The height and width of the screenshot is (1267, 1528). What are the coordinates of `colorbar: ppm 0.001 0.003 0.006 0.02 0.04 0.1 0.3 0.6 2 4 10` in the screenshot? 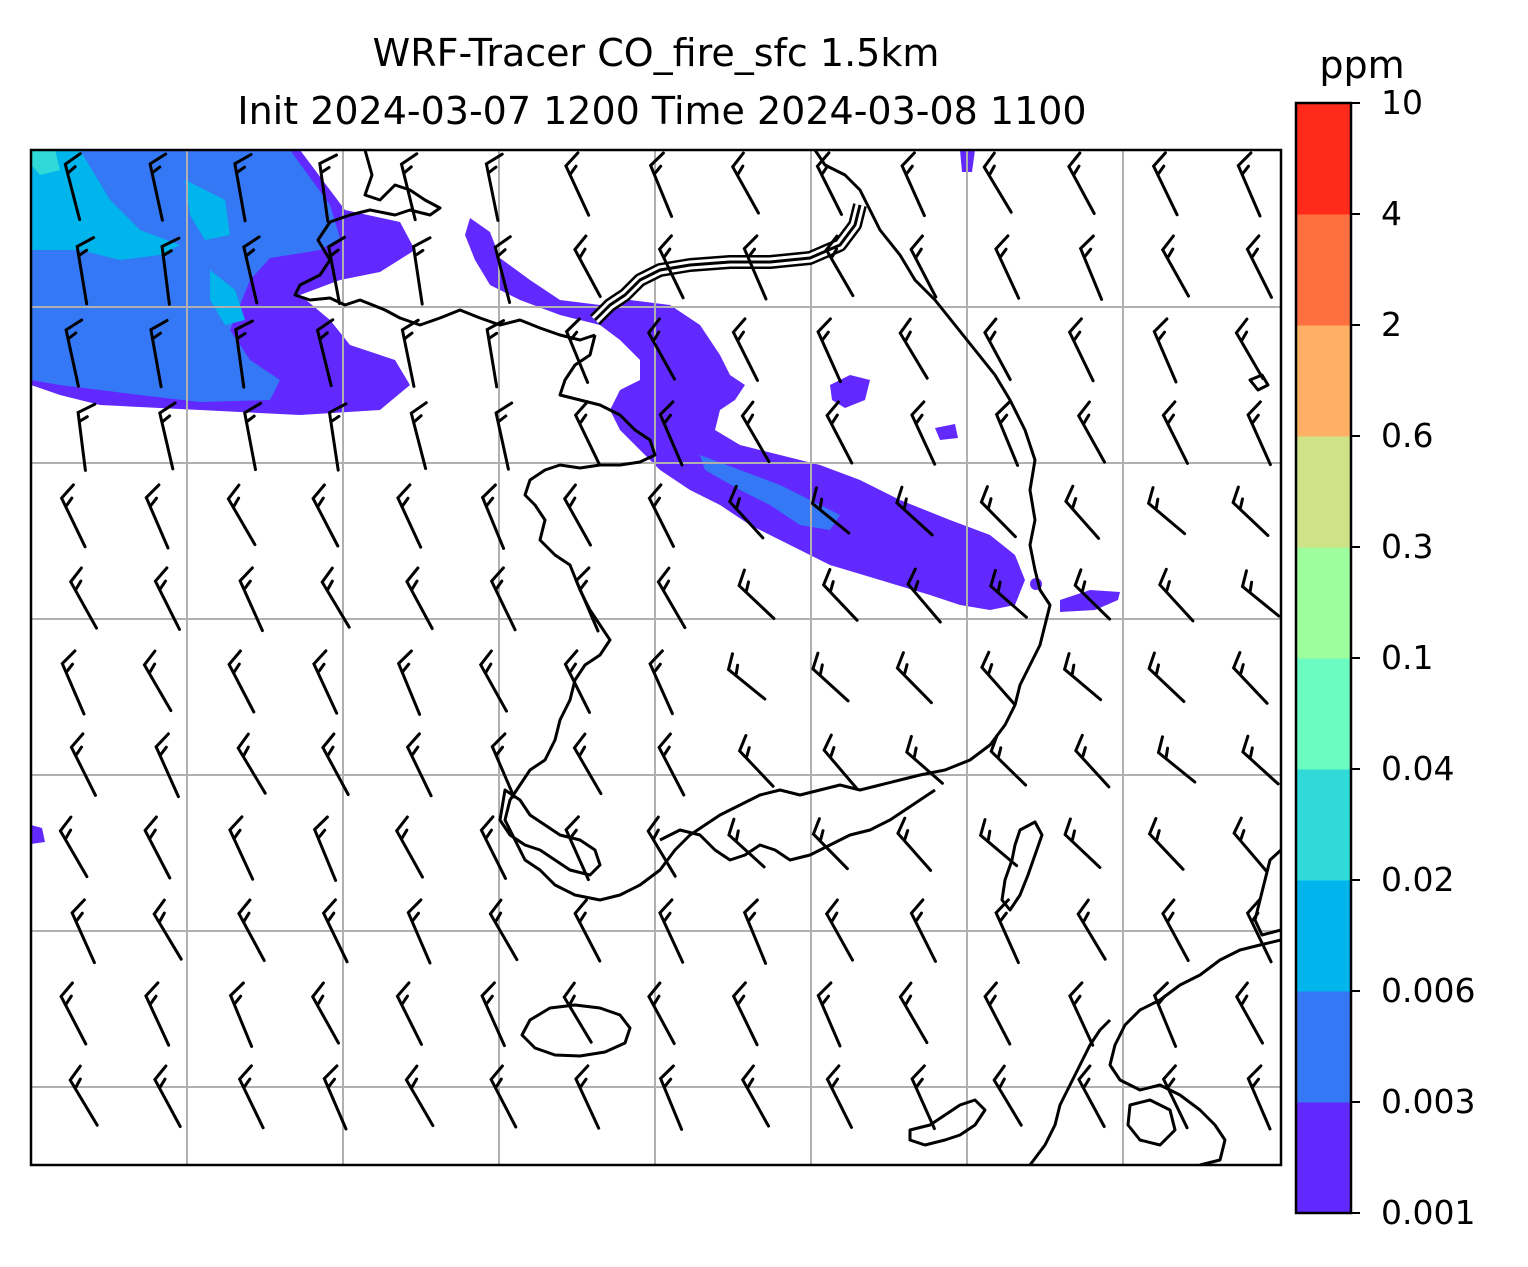 It's located at (1384, 637).